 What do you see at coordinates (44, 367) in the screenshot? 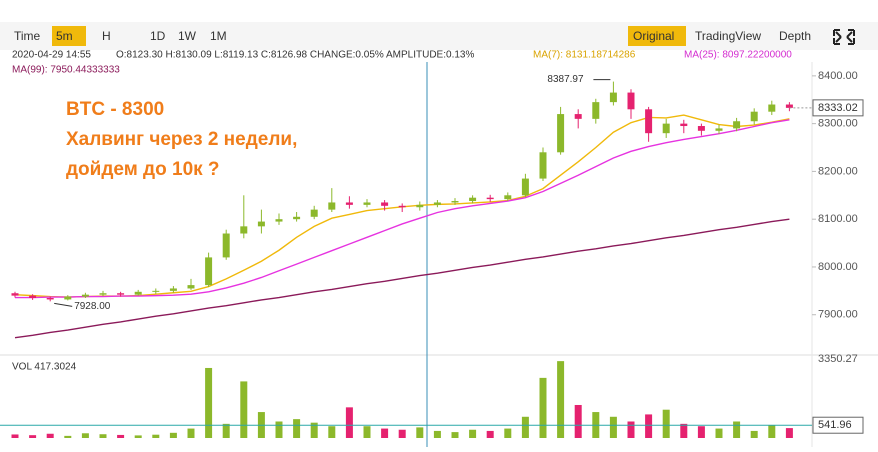
I see `volume-title: VOL 417.3024` at bounding box center [44, 367].